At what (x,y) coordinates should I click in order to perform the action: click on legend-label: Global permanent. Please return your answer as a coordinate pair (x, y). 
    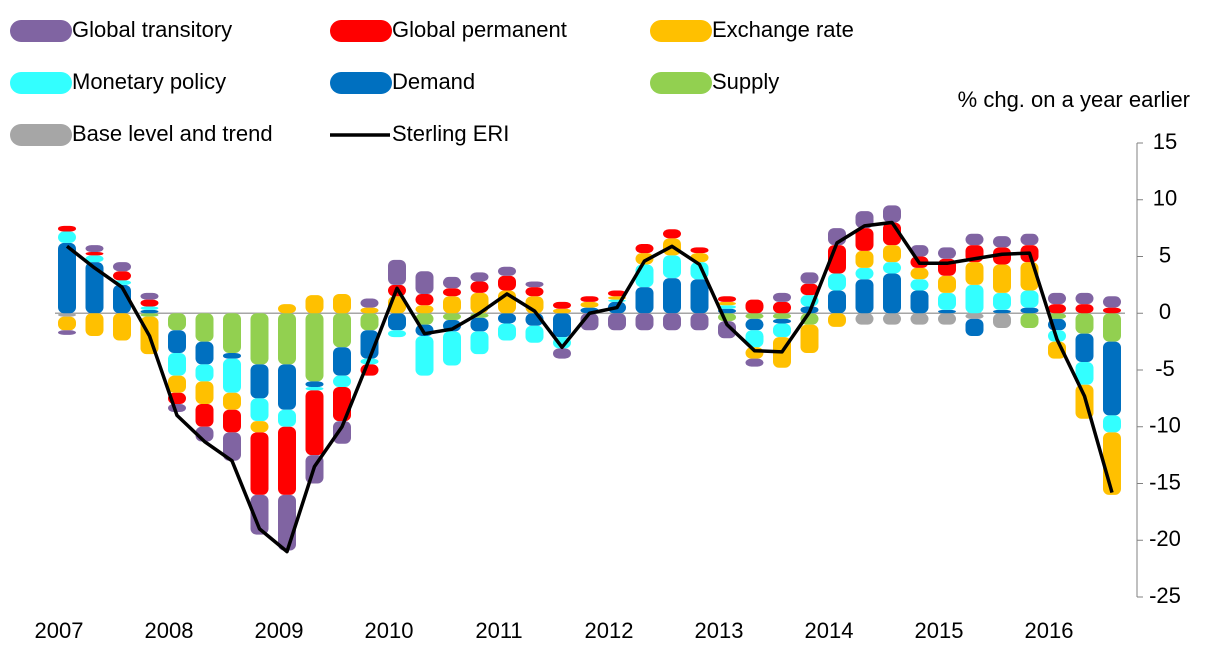
    Looking at the image, I should click on (479, 29).